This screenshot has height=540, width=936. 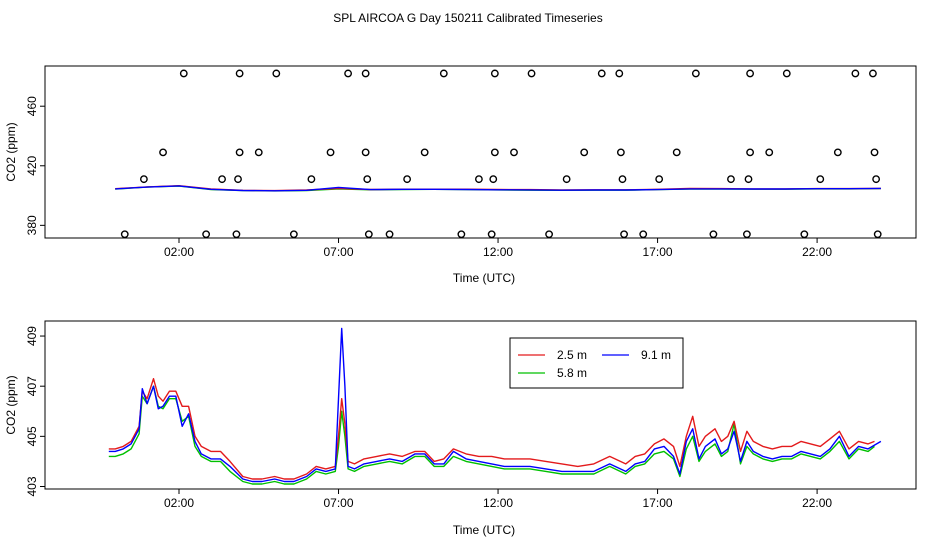 I want to click on top-y-axis-label: CO2 (ppm), so click(x=11, y=151).